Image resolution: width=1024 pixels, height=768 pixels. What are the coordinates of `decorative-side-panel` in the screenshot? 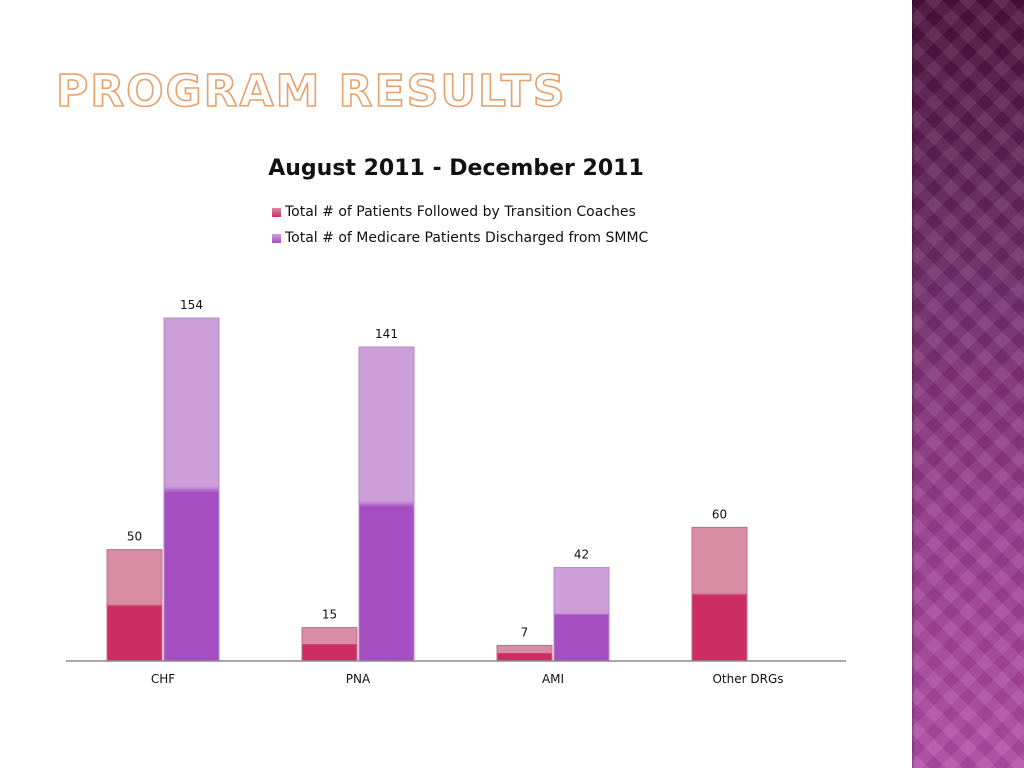 It's located at (968, 384).